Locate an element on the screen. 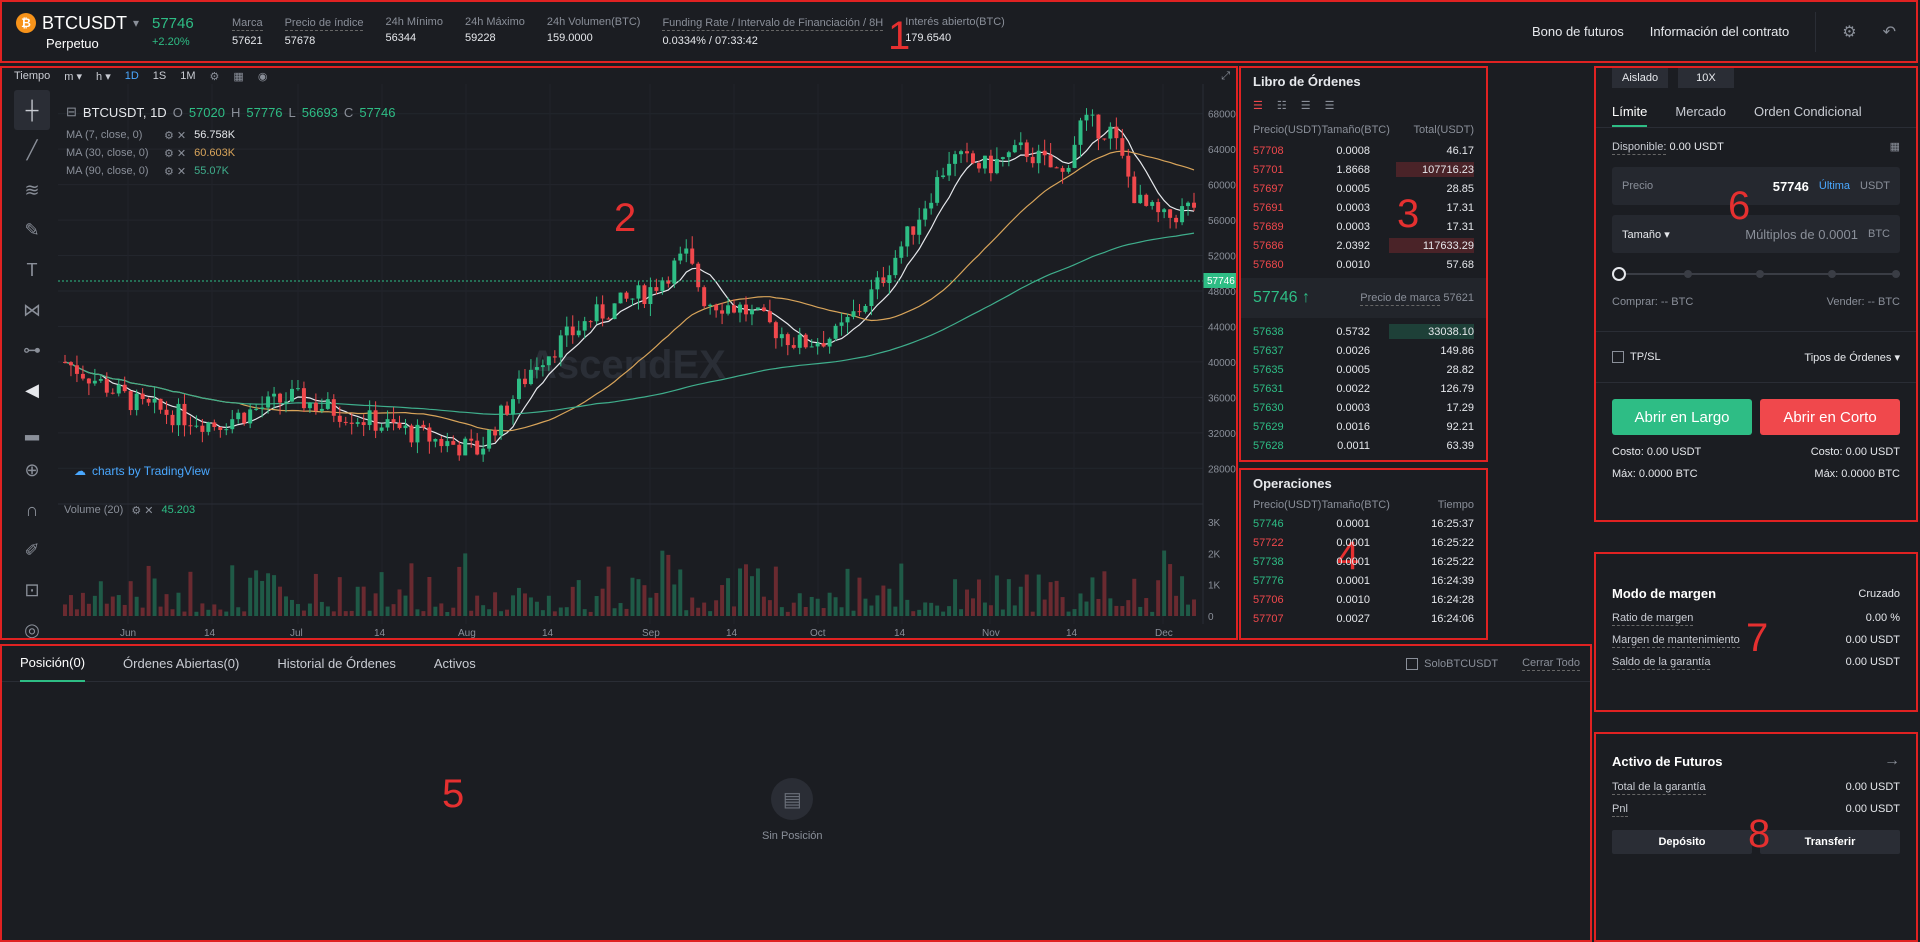 Image resolution: width=1920 pixels, height=942 pixels. bid-row: 57629 0.0016 92.21 is located at coordinates (1363, 426).